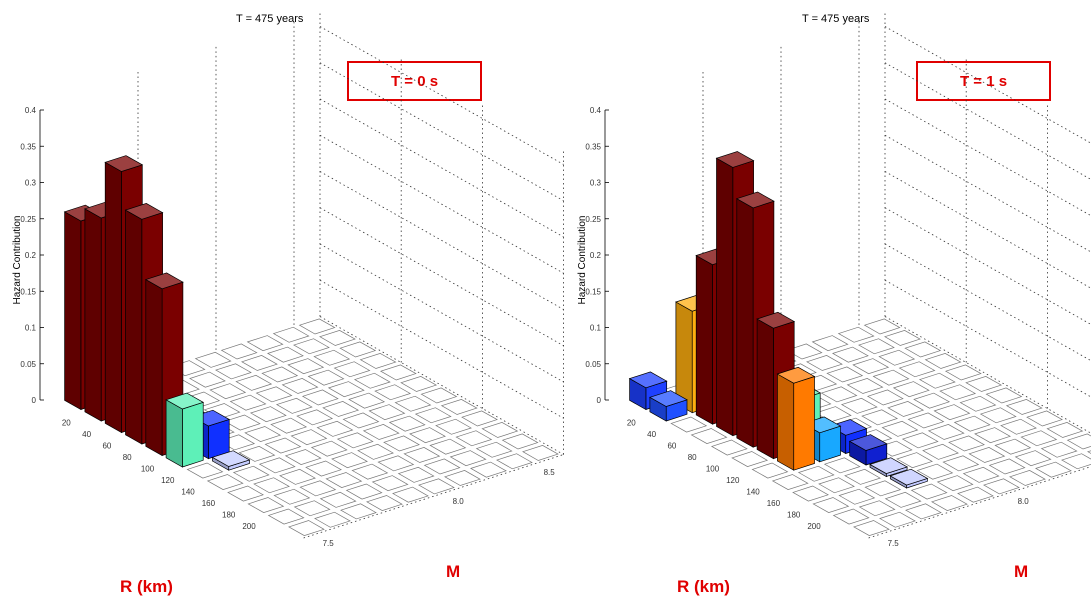  Describe the element at coordinates (106, 446) in the screenshot. I see `r-tick-label: 60` at that location.